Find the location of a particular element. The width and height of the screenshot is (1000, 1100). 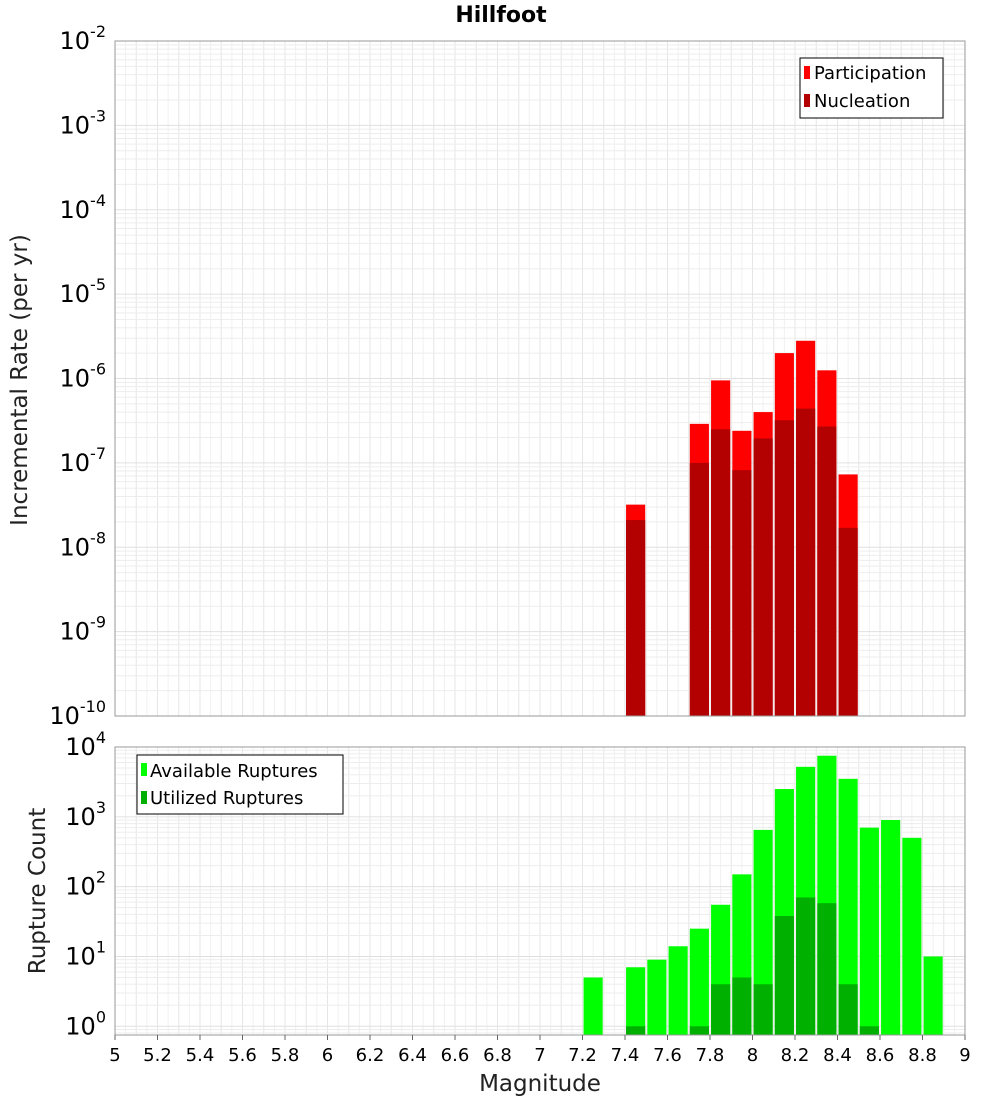

x-tick-label: 9 is located at coordinates (964, 1055).